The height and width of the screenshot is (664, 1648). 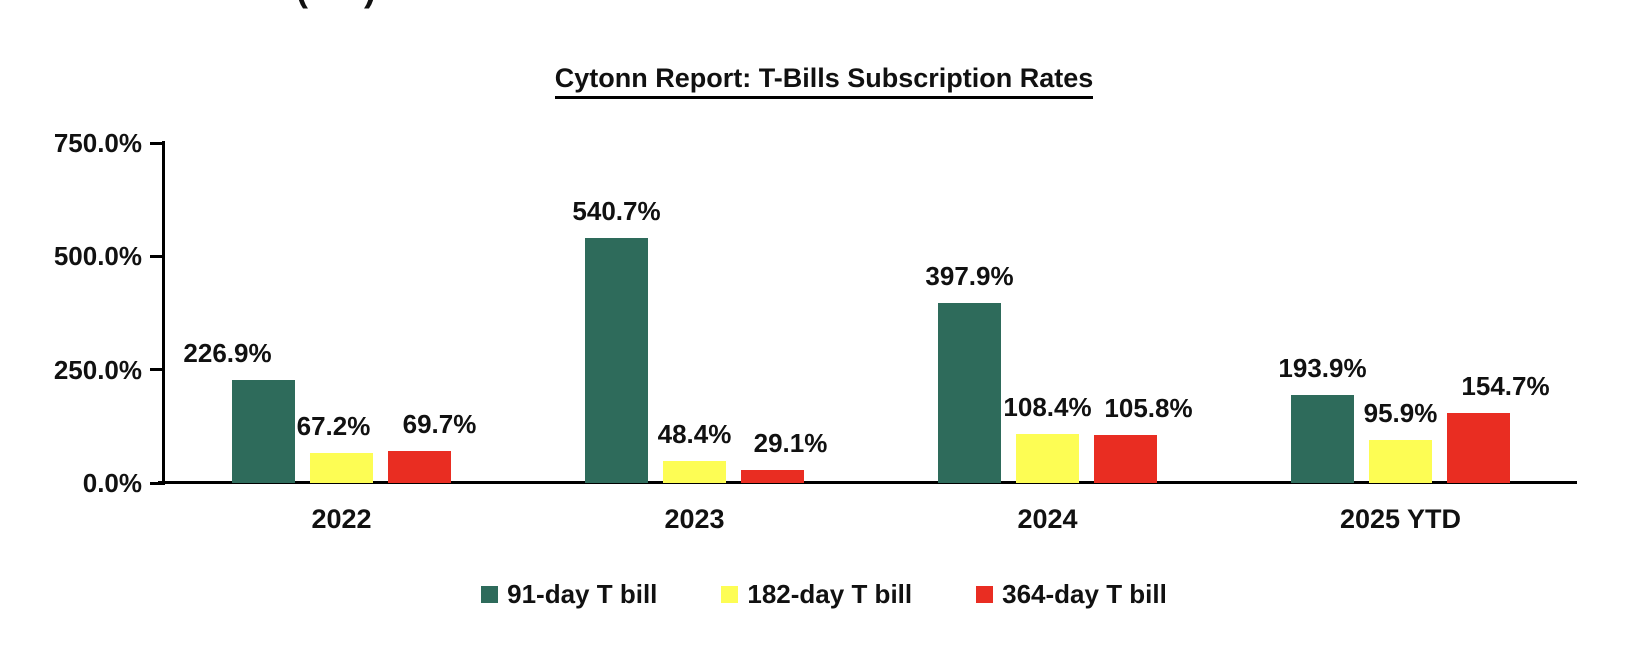 What do you see at coordinates (112, 483) in the screenshot?
I see `y-axis-tick-label: 0.0%` at bounding box center [112, 483].